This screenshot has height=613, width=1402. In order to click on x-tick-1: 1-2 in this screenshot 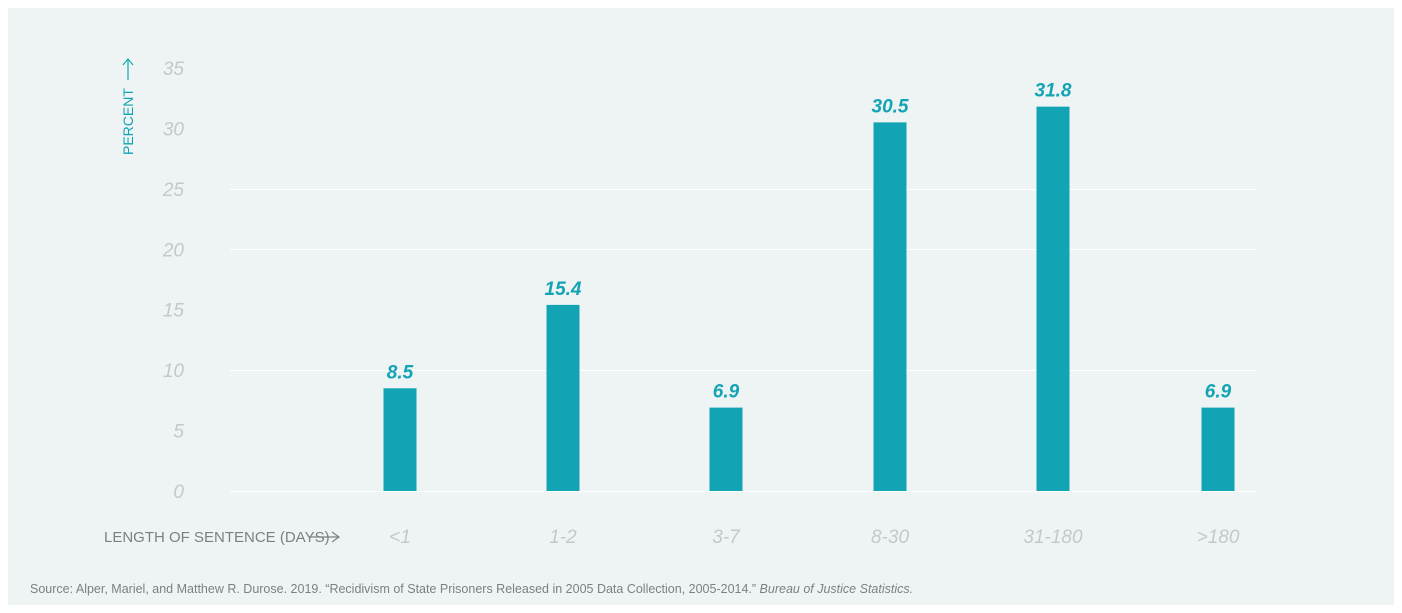, I will do `click(563, 537)`.